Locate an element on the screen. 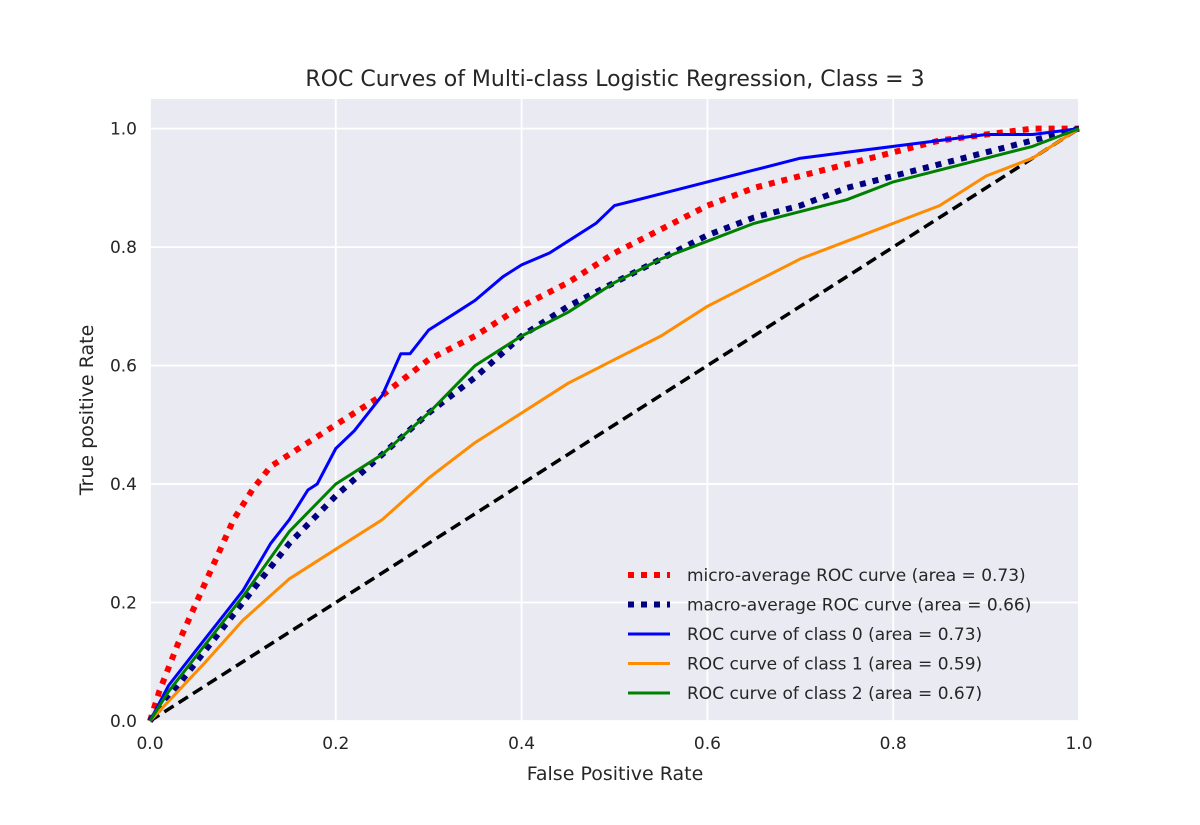 Image resolution: width=1200 pixels, height=825 pixels. x-tick-label: 0.8 is located at coordinates (893, 744).